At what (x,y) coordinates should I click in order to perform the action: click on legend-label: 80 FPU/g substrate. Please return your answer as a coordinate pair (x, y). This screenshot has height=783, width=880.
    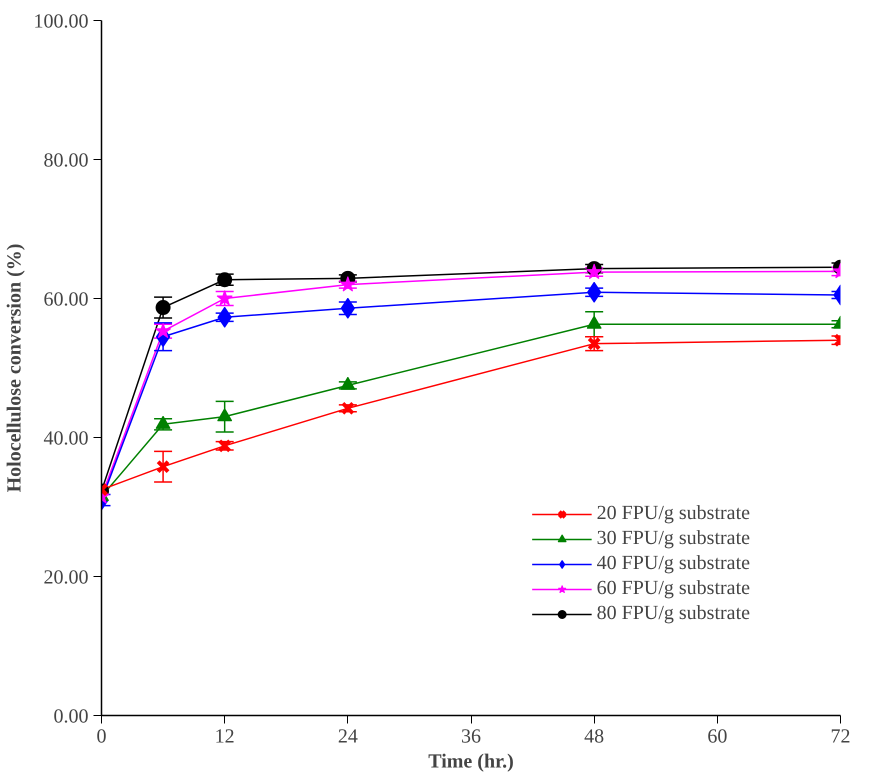
    Looking at the image, I should click on (673, 613).